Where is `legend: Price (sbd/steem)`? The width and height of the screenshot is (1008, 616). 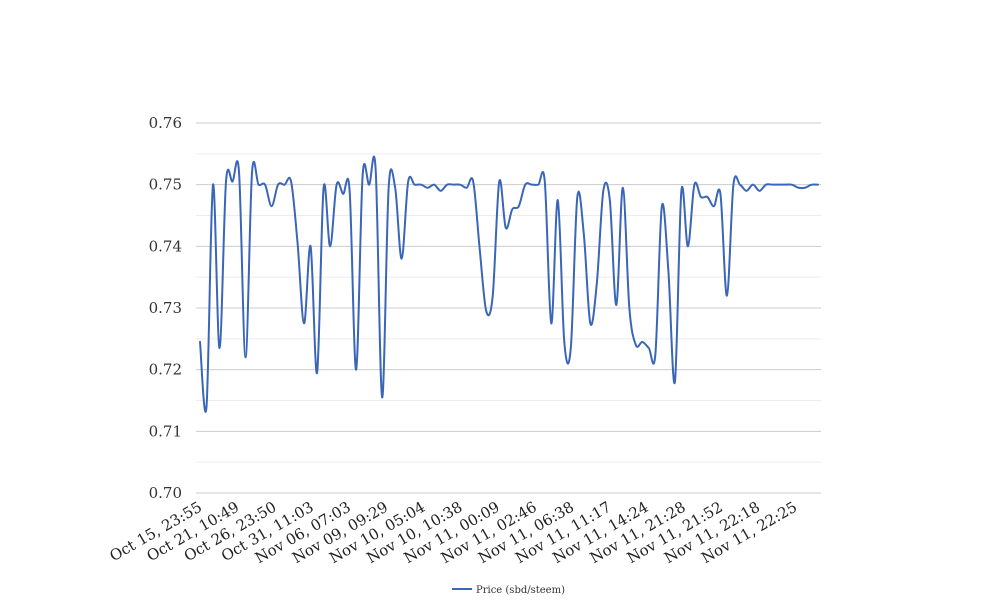
legend: Price (sbd/steem) is located at coordinates (508, 590).